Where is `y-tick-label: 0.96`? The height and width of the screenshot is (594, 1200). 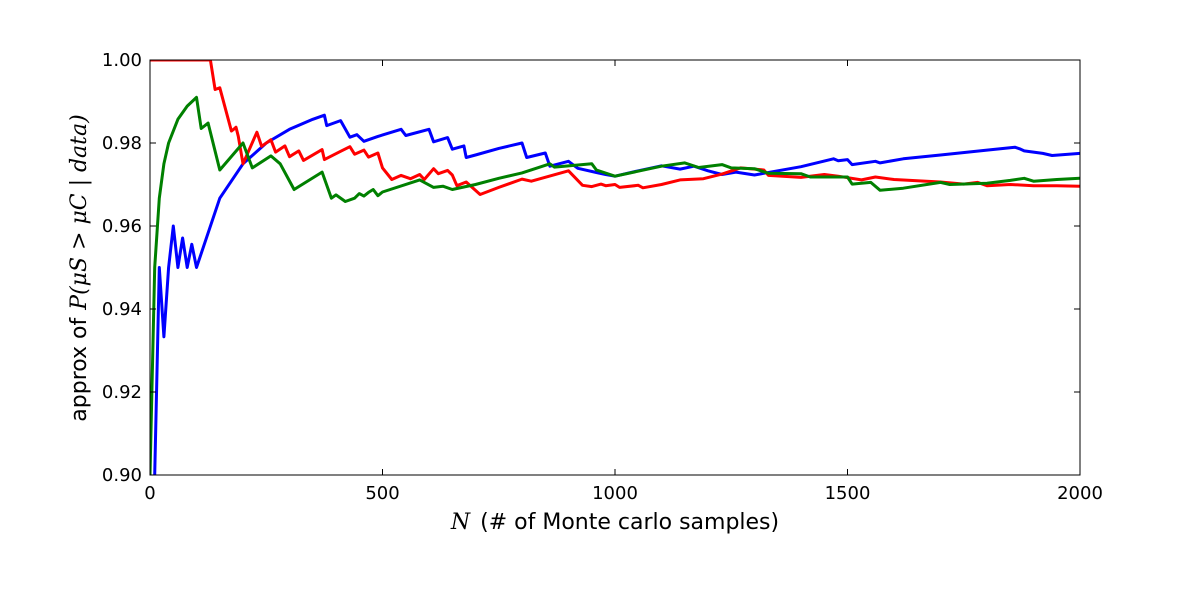
y-tick-label: 0.96 is located at coordinates (122, 226).